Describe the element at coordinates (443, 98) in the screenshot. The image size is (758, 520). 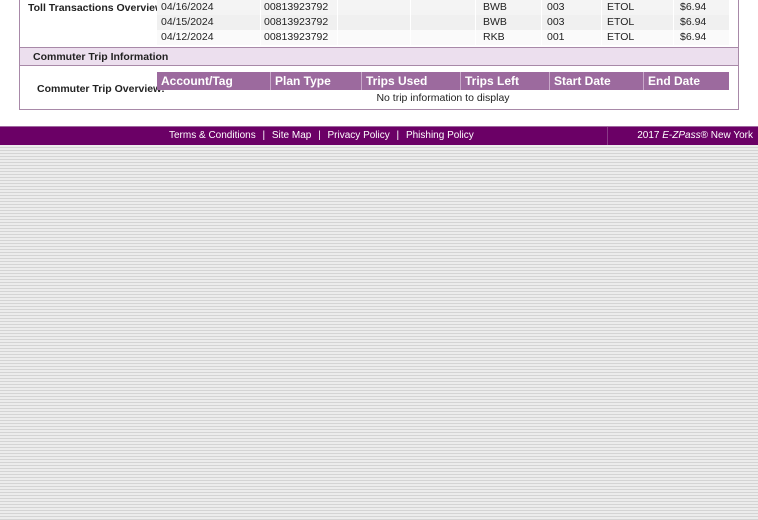
I see `empty-message: No trip information to display` at that location.